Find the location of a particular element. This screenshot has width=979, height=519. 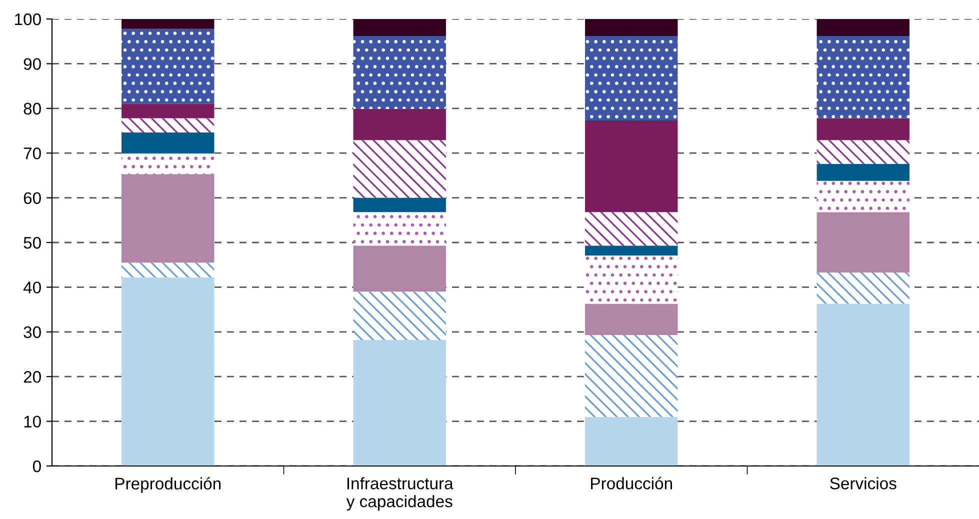

x-tick-label: Preproducción is located at coordinates (168, 485).